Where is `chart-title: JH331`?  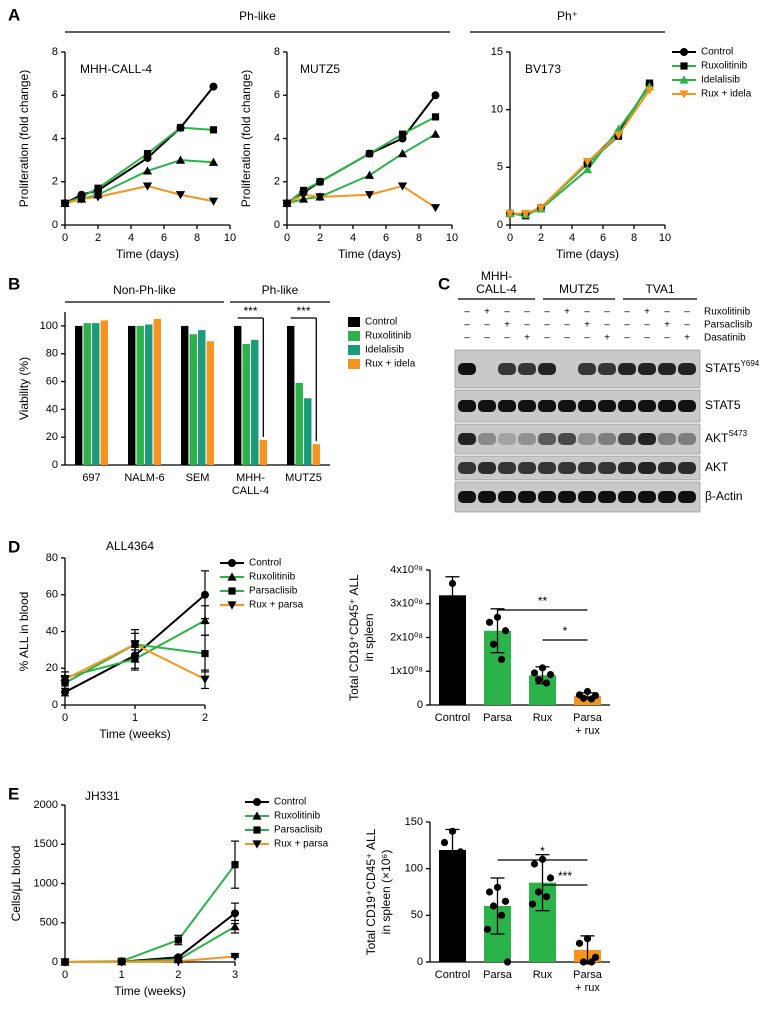 chart-title: JH331 is located at coordinates (102, 796).